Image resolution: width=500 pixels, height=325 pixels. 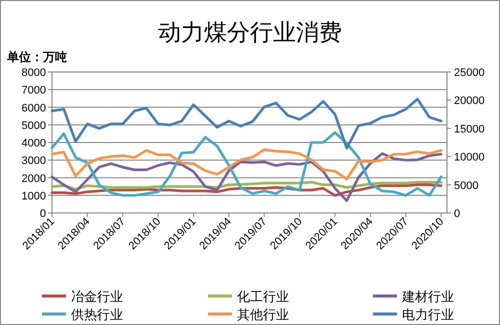 What do you see at coordinates (34, 108) in the screenshot?
I see `y-tick-label: 6000` at bounding box center [34, 108].